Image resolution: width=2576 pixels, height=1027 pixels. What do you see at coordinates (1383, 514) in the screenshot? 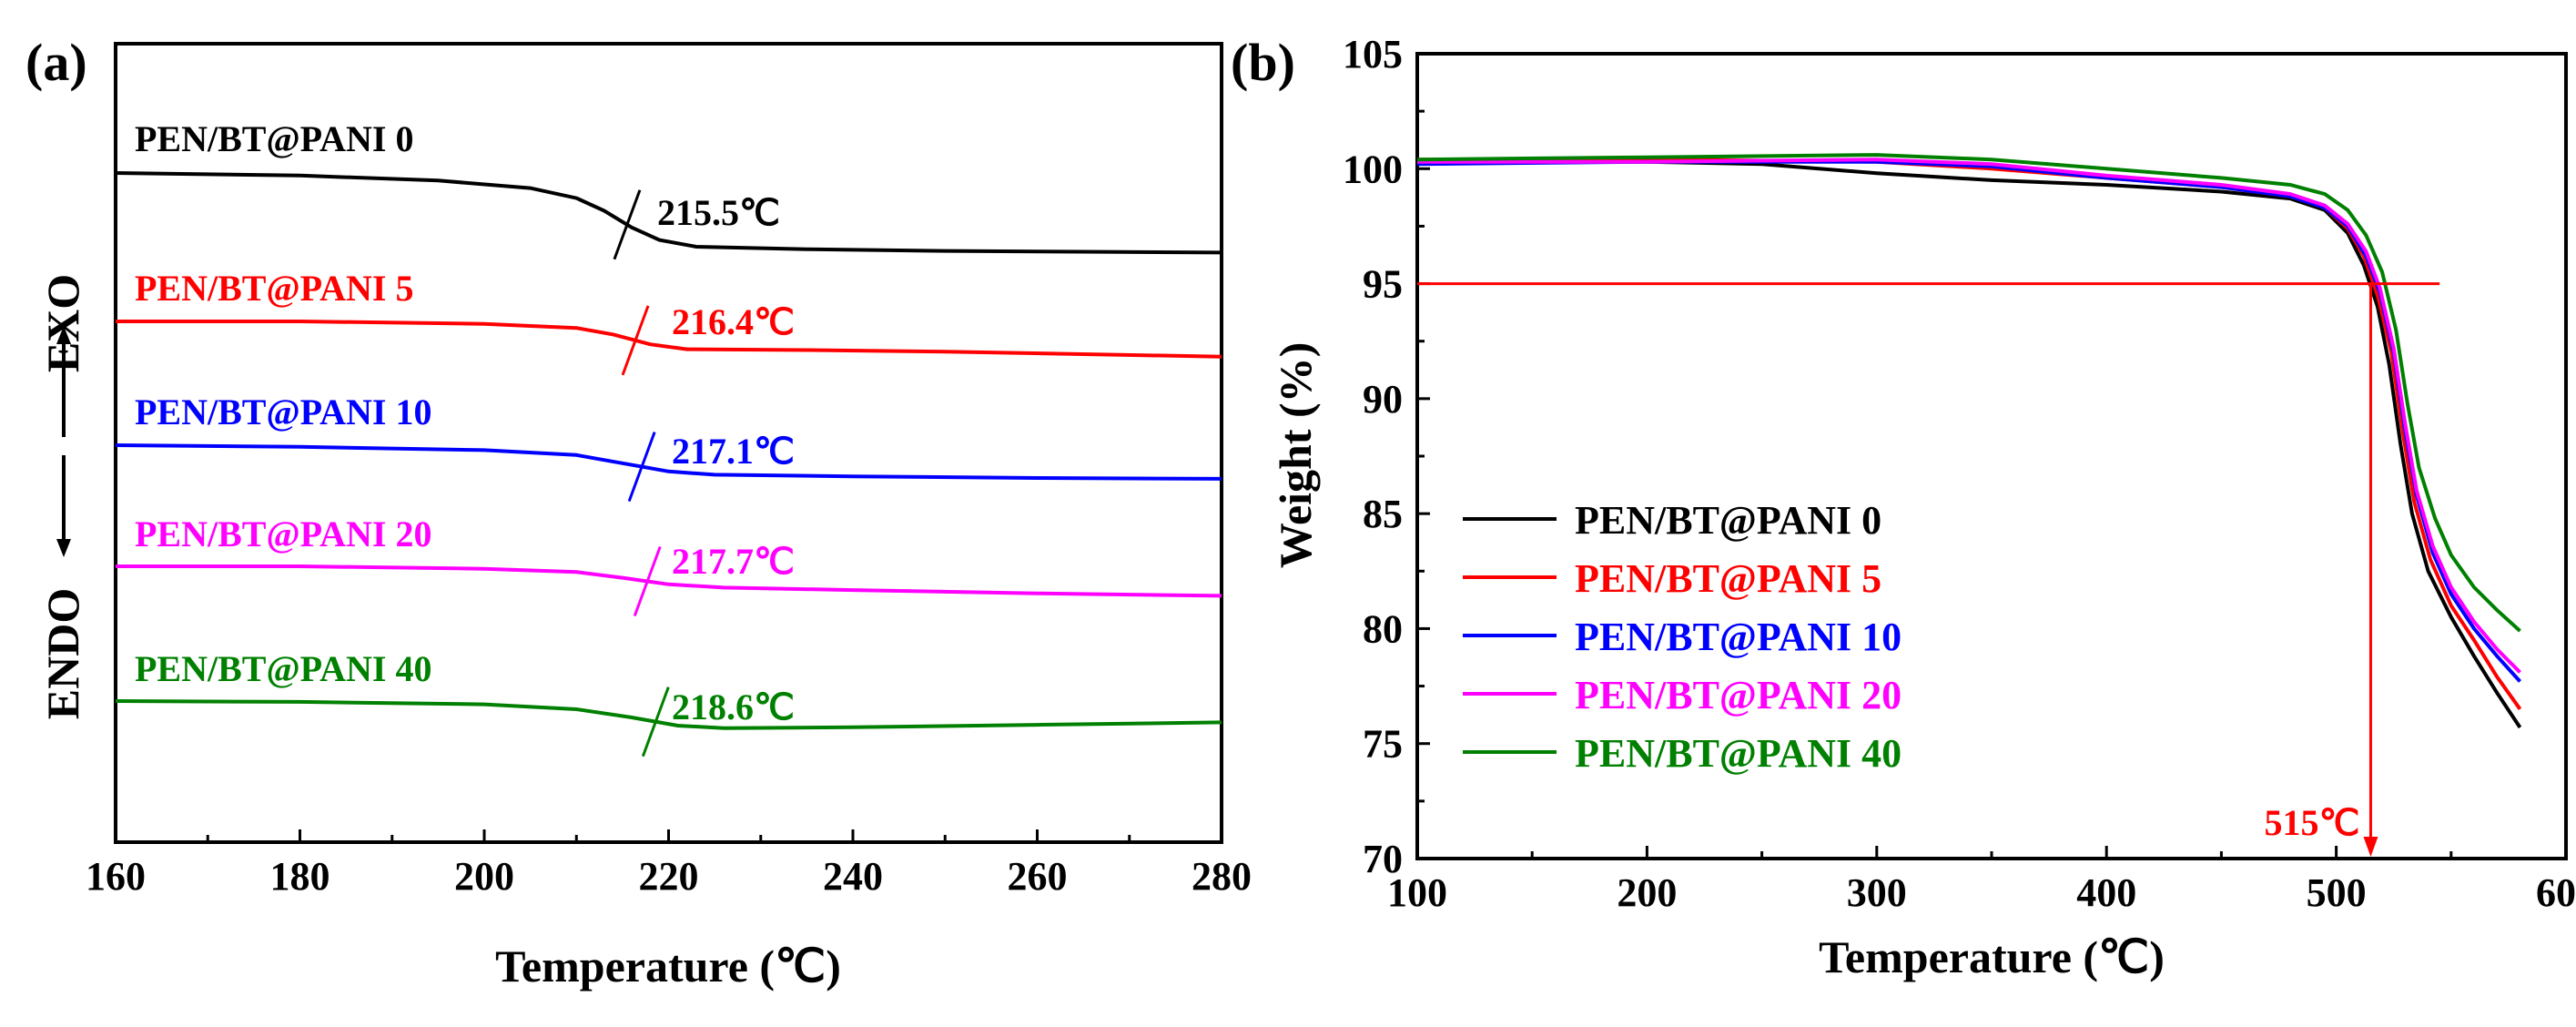
I see `panel-b-y-tick-label: 85` at bounding box center [1383, 514].